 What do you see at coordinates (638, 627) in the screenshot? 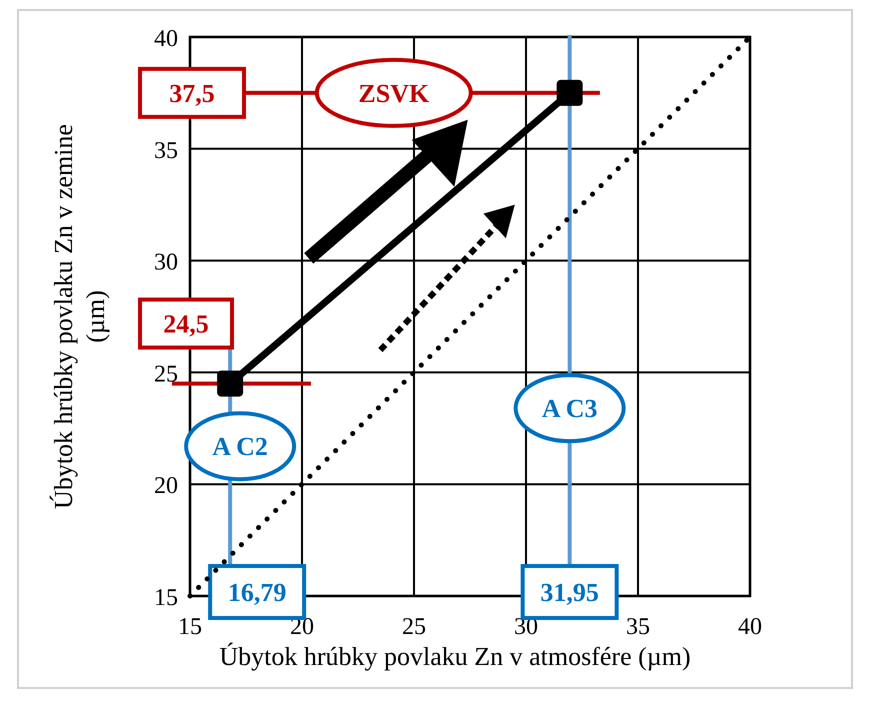
I see `x-tick-label: 35` at bounding box center [638, 627].